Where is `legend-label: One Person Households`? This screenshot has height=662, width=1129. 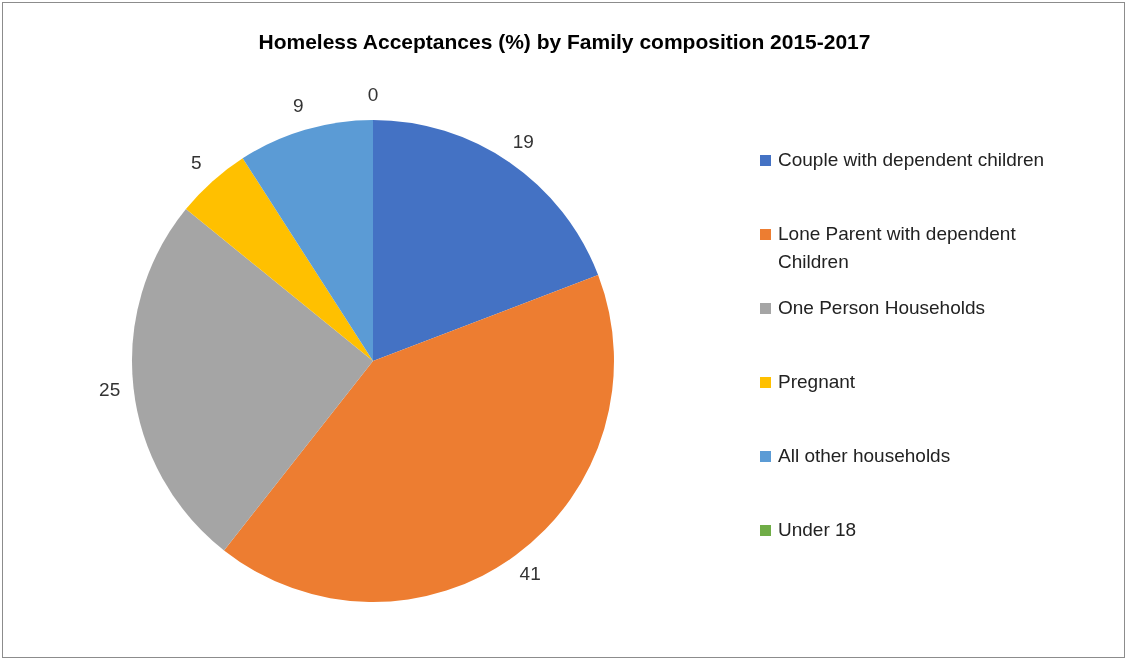
legend-label: One Person Households is located at coordinates (882, 307).